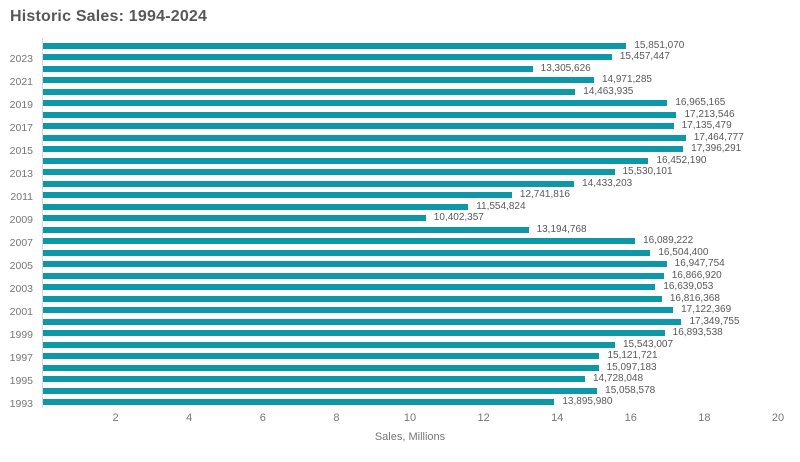 The height and width of the screenshot is (462, 800). Describe the element at coordinates (115, 418) in the screenshot. I see `x-axis-tick-label: 2` at that location.